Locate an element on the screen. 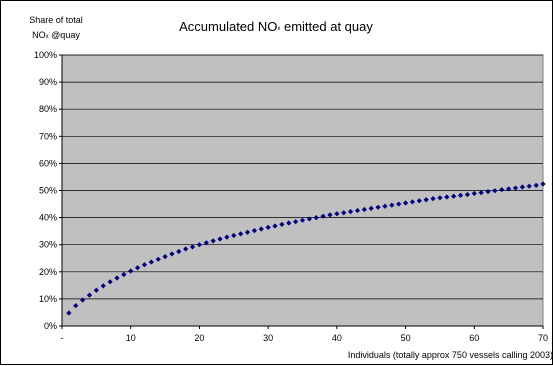 Image resolution: width=553 pixels, height=366 pixels. chart-title: Accumulated NOx emitted at quay is located at coordinates (276, 26).